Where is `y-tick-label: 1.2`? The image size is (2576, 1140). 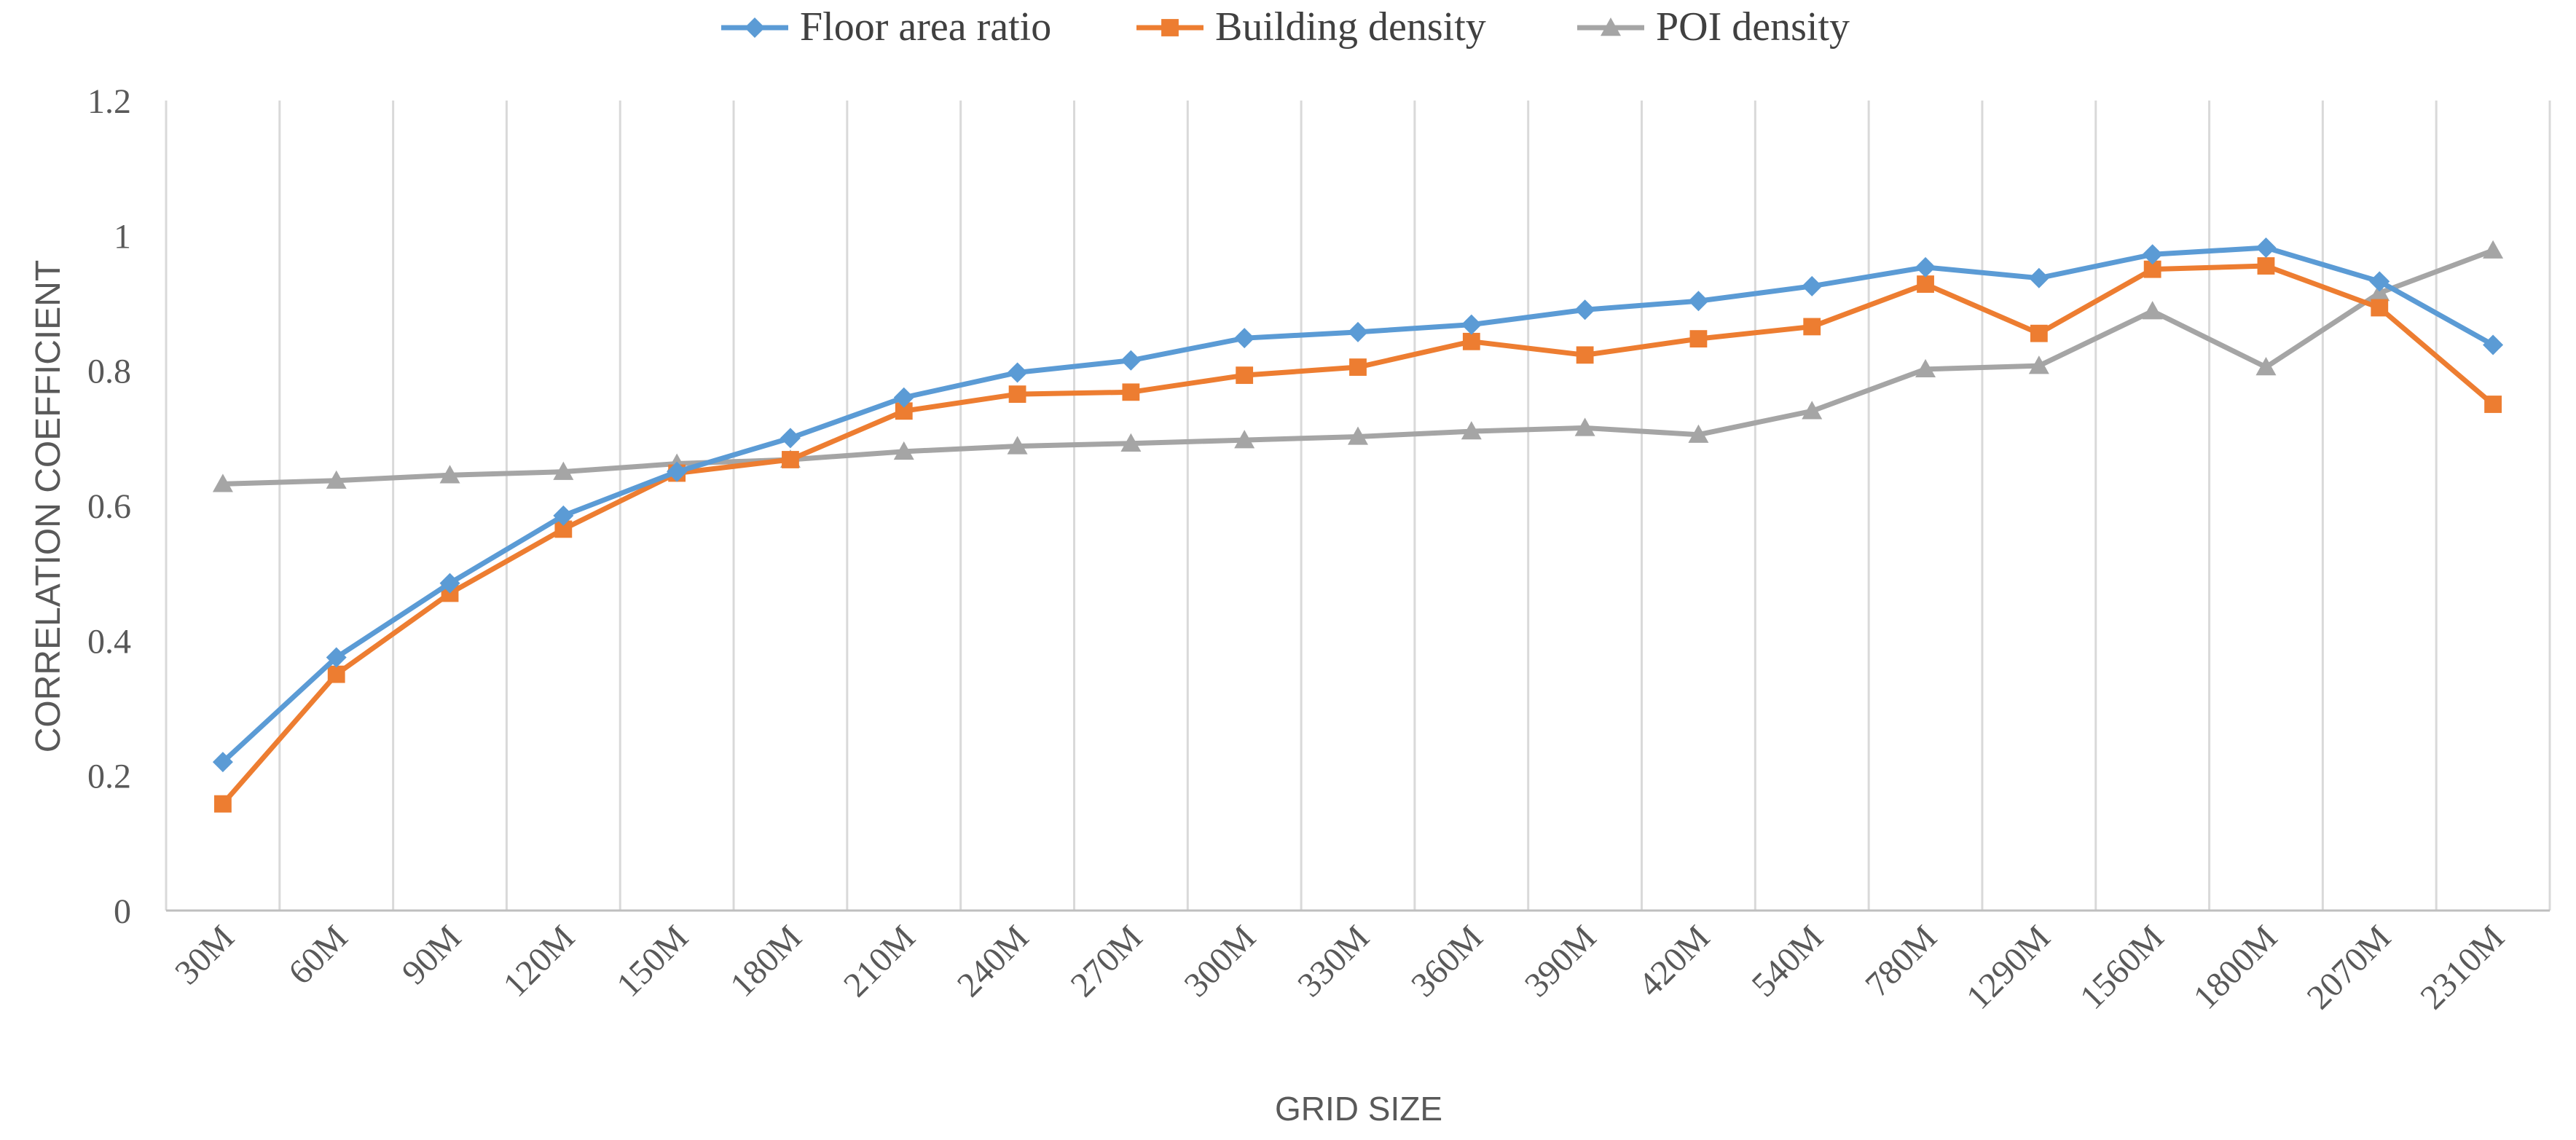 y-tick-label: 1.2 is located at coordinates (109, 101).